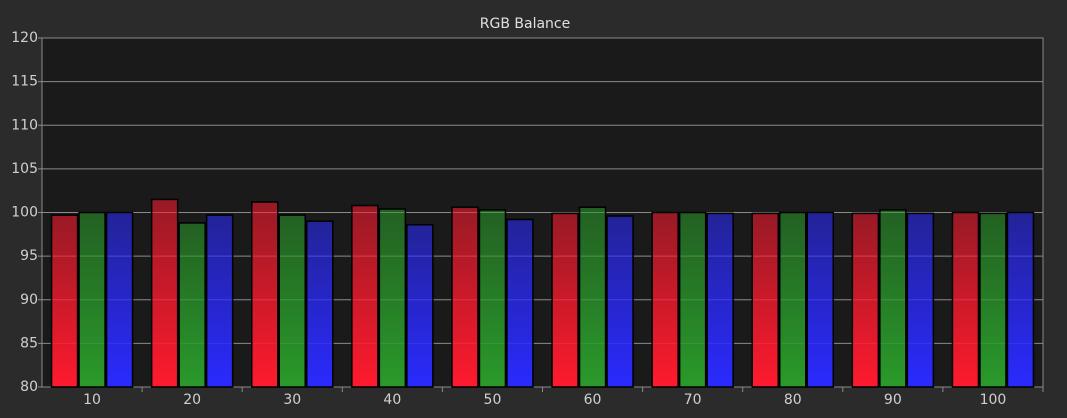 The width and height of the screenshot is (1067, 418). Describe the element at coordinates (493, 400) in the screenshot. I see `x-tick-label: 50` at that location.